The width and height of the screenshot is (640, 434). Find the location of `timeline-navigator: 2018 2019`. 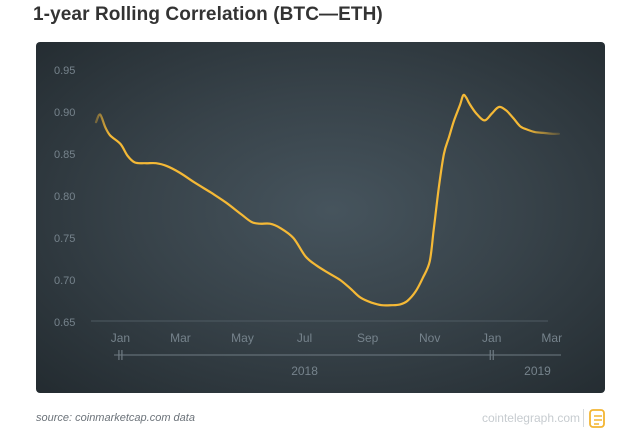

timeline-navigator: 2018 2019 is located at coordinates (337, 364).